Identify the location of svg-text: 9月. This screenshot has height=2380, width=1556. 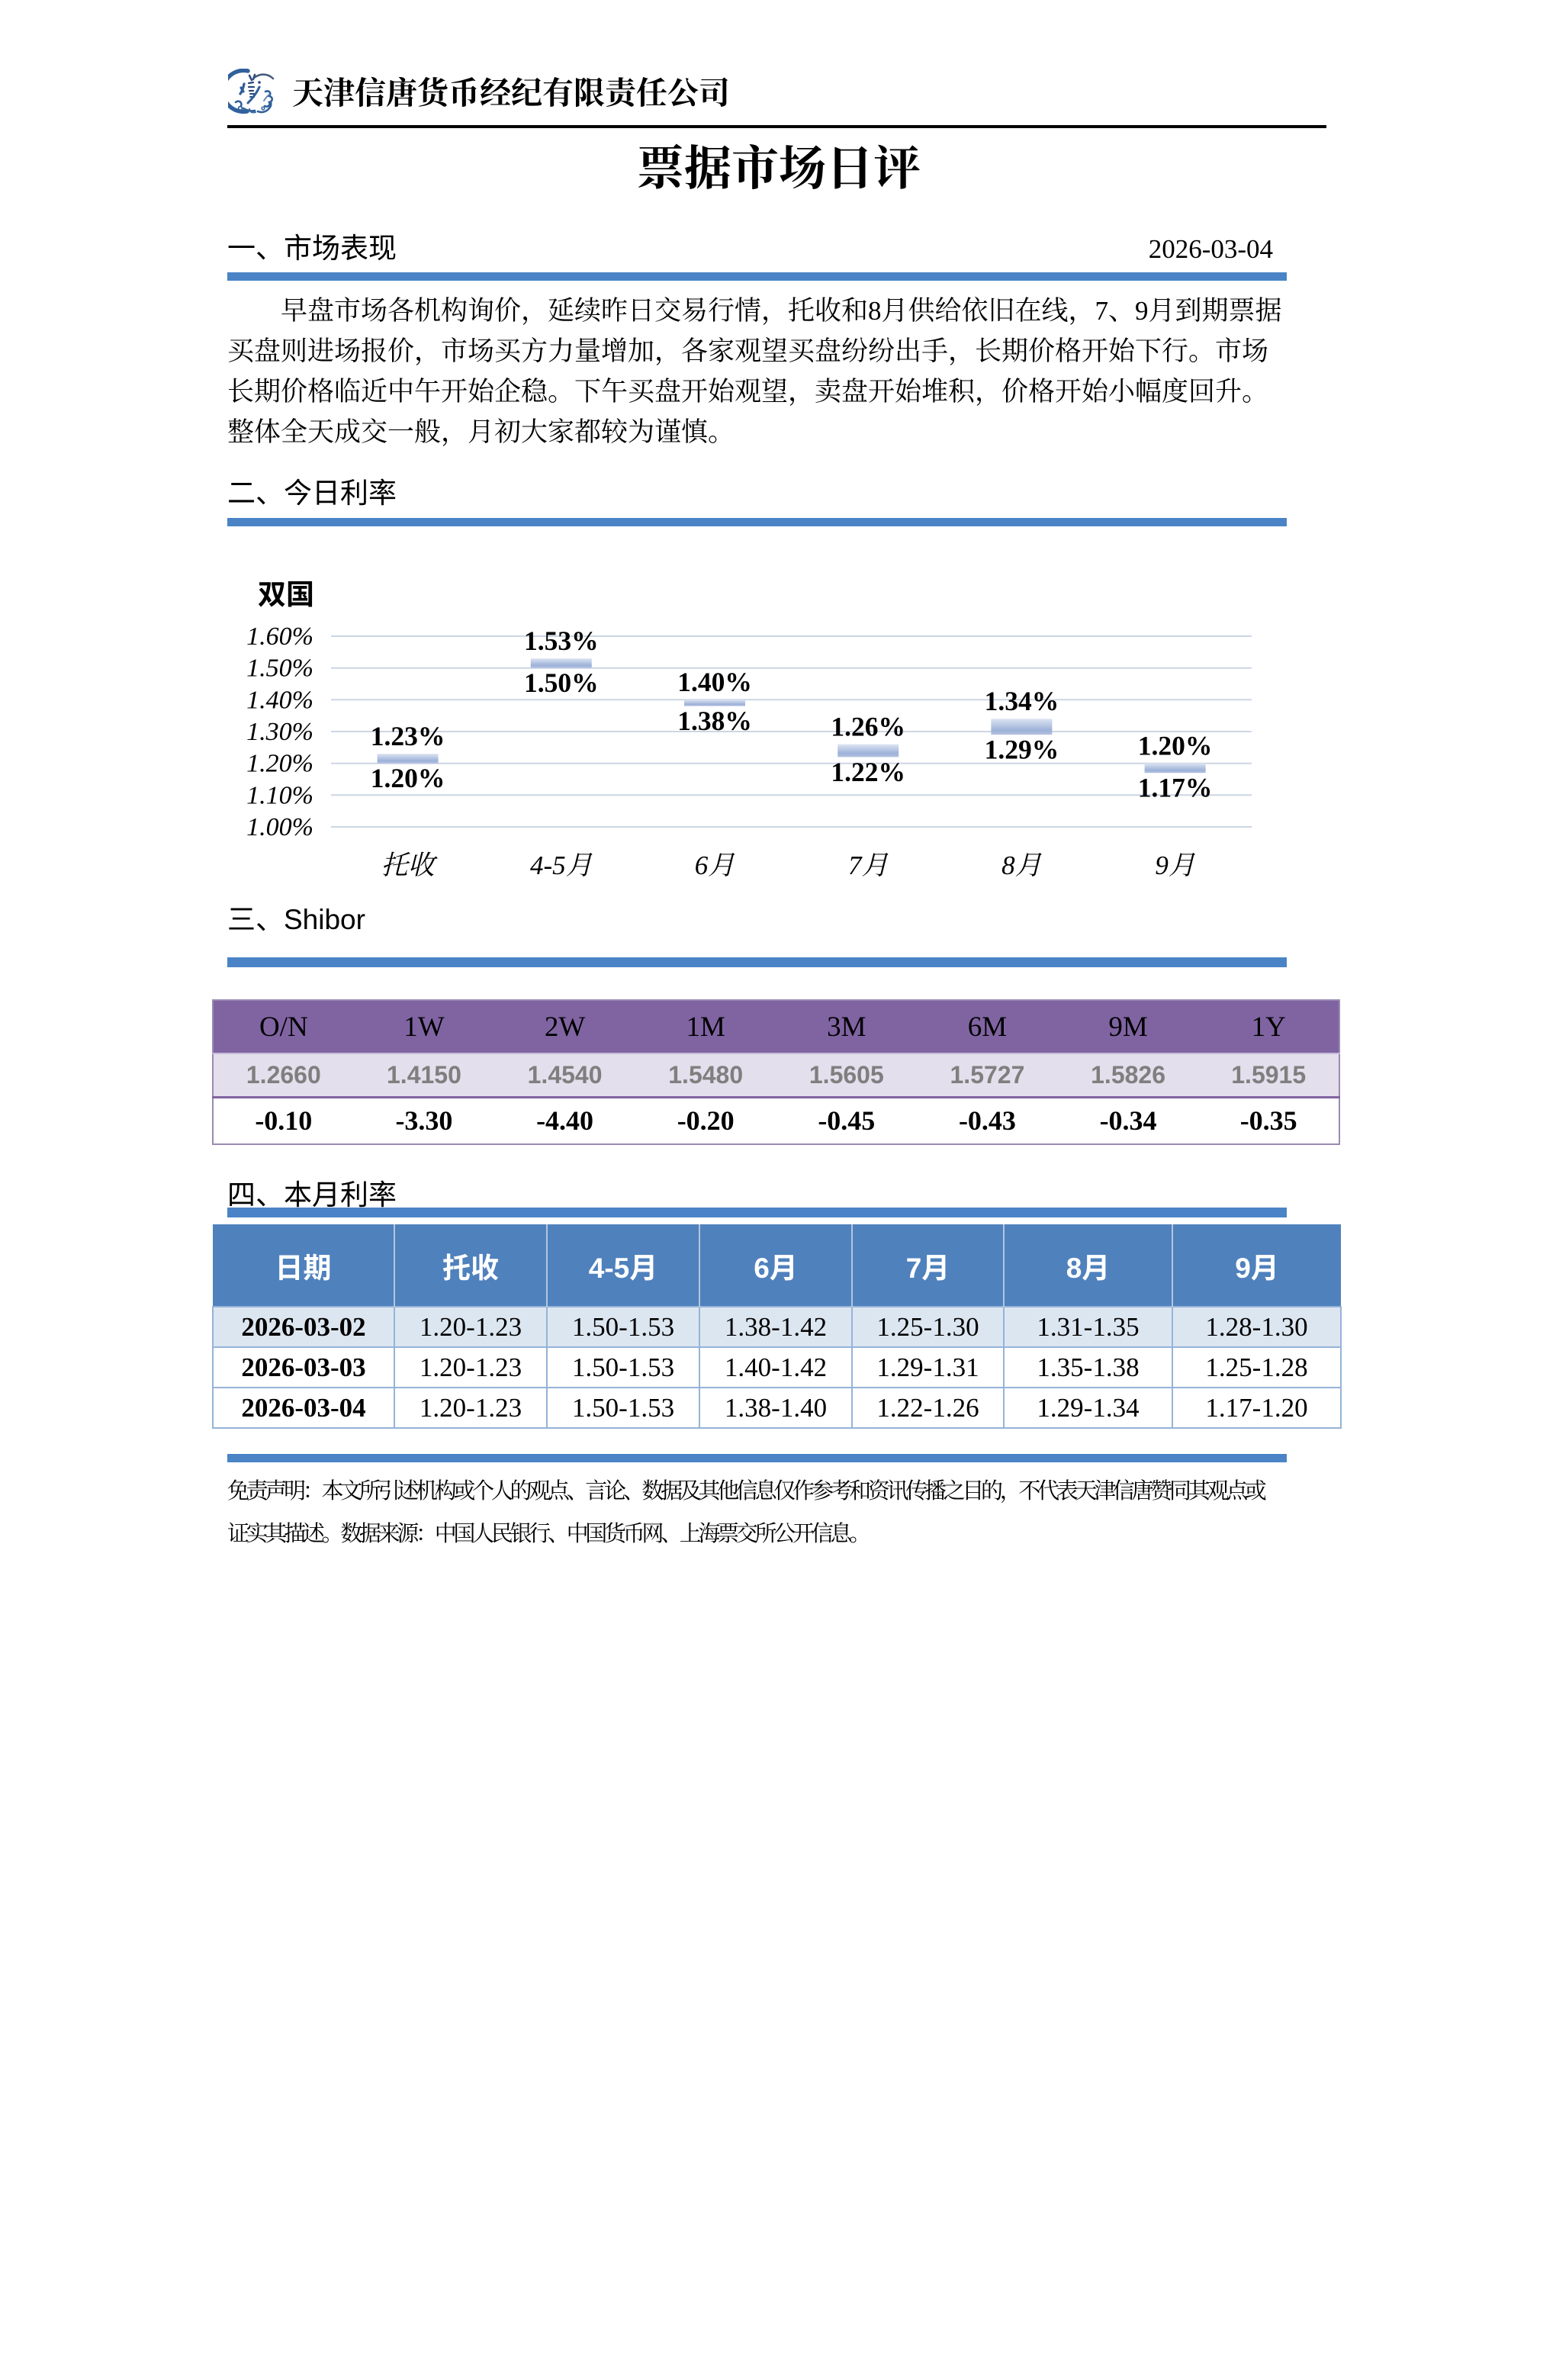
(1175, 865).